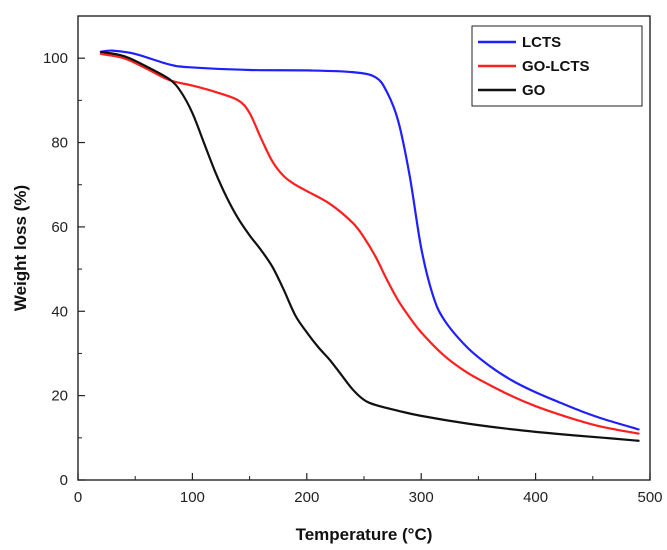  Describe the element at coordinates (78, 497) in the screenshot. I see `x-tick-label: 0` at that location.